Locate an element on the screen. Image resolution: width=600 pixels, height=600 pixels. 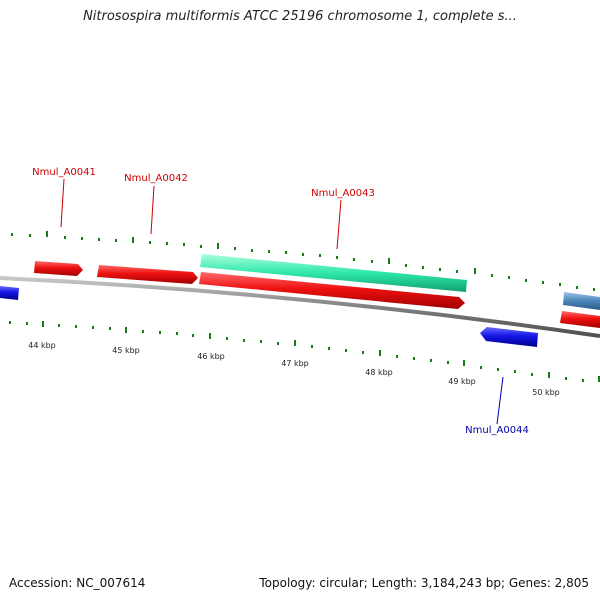
leader-line-nmul-a0041 is located at coordinates (62, 203).